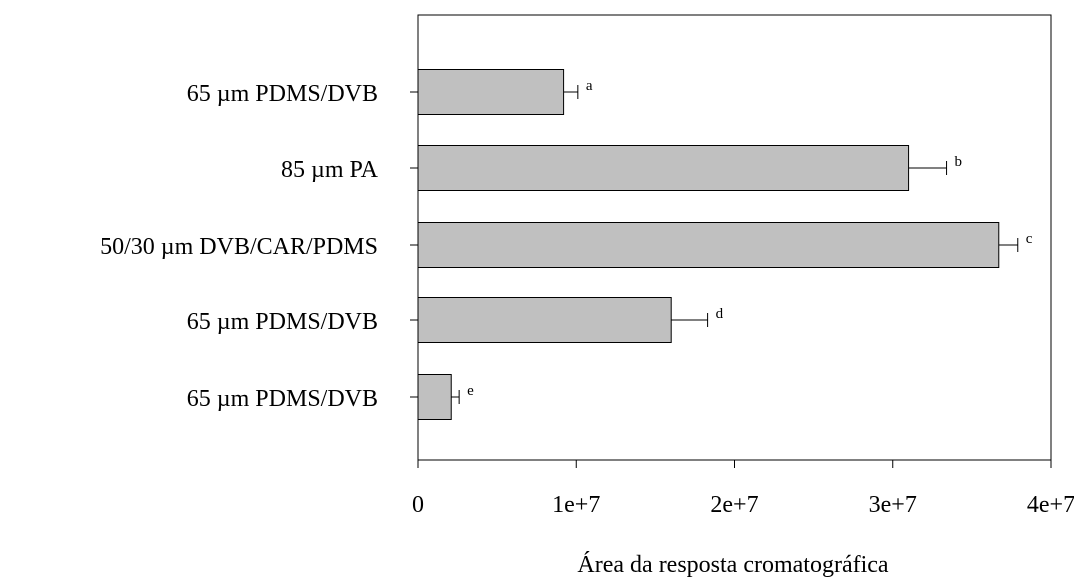  I want to click on x-axis-title: Área da resposta cromatográfica, so click(733, 565).